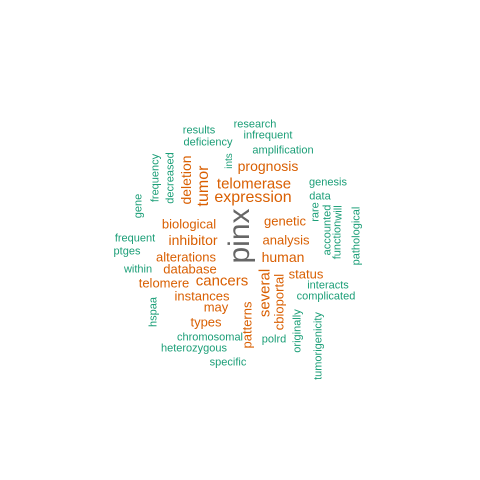 This screenshot has height=480, width=480. I want to click on word-tumor: tumor, so click(203, 186).